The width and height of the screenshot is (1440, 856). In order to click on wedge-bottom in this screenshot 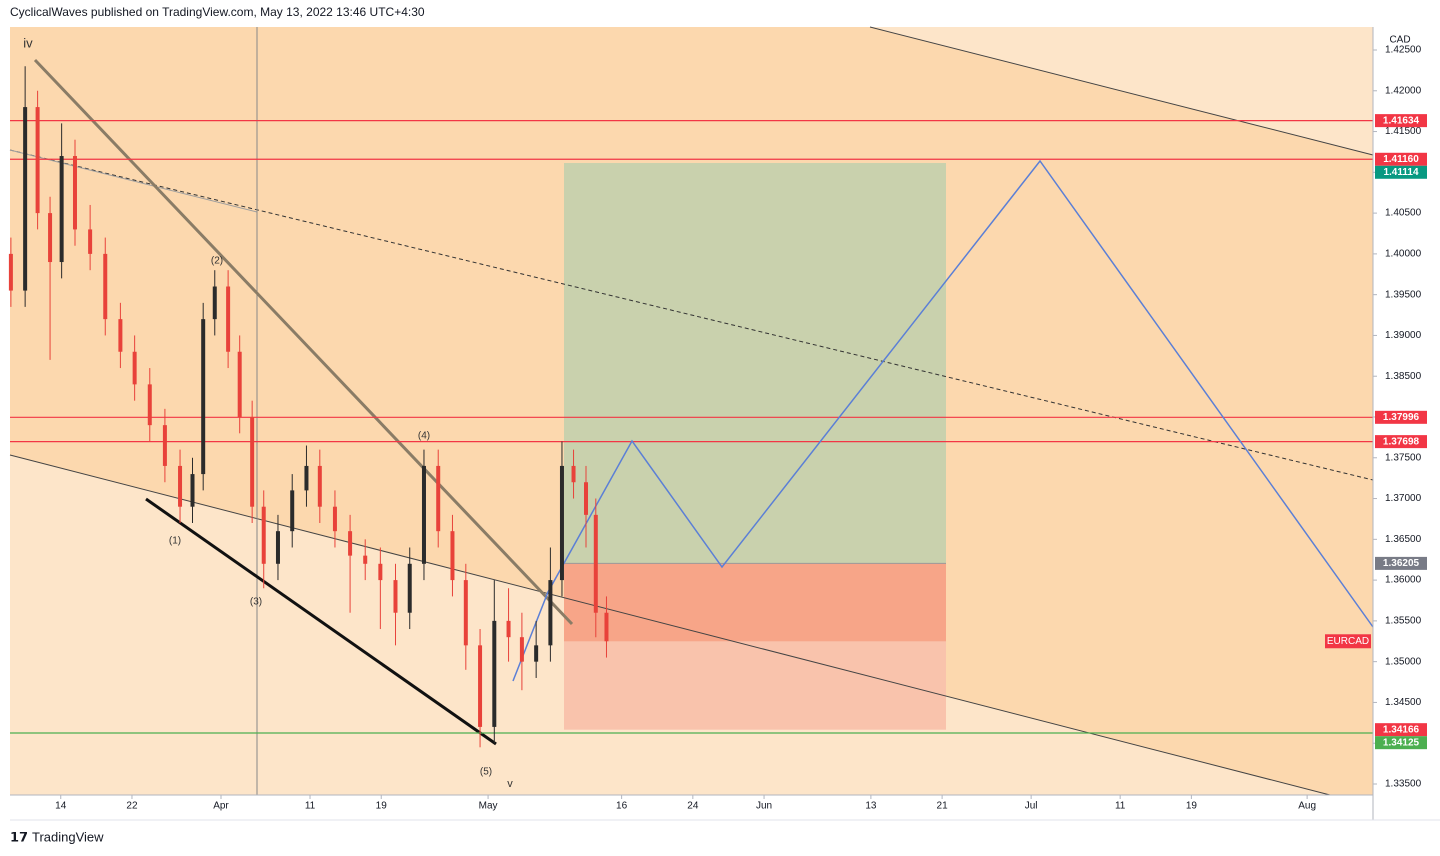, I will do `click(321, 621)`.